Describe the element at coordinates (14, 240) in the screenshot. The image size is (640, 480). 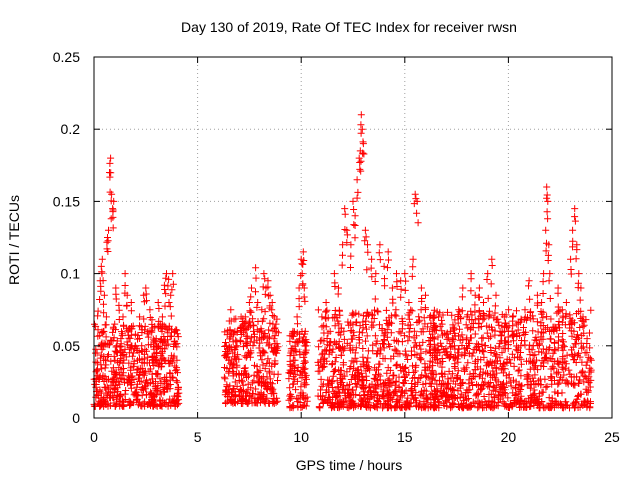
I see `y-axis-label: ROTI / TECUs` at that location.